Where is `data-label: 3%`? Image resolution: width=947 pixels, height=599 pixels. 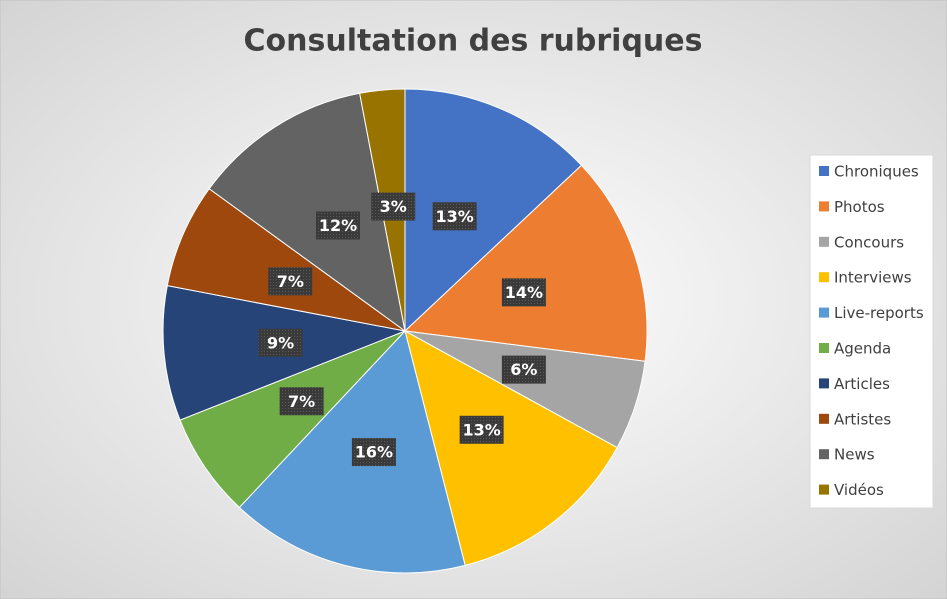
data-label: 3% is located at coordinates (393, 206).